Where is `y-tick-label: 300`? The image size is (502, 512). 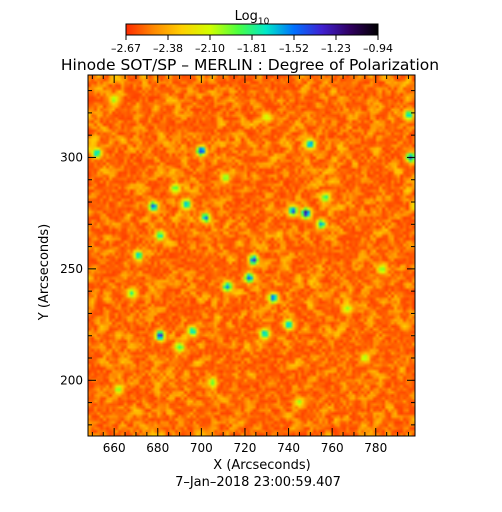 y-tick-label: 300 is located at coordinates (71, 157).